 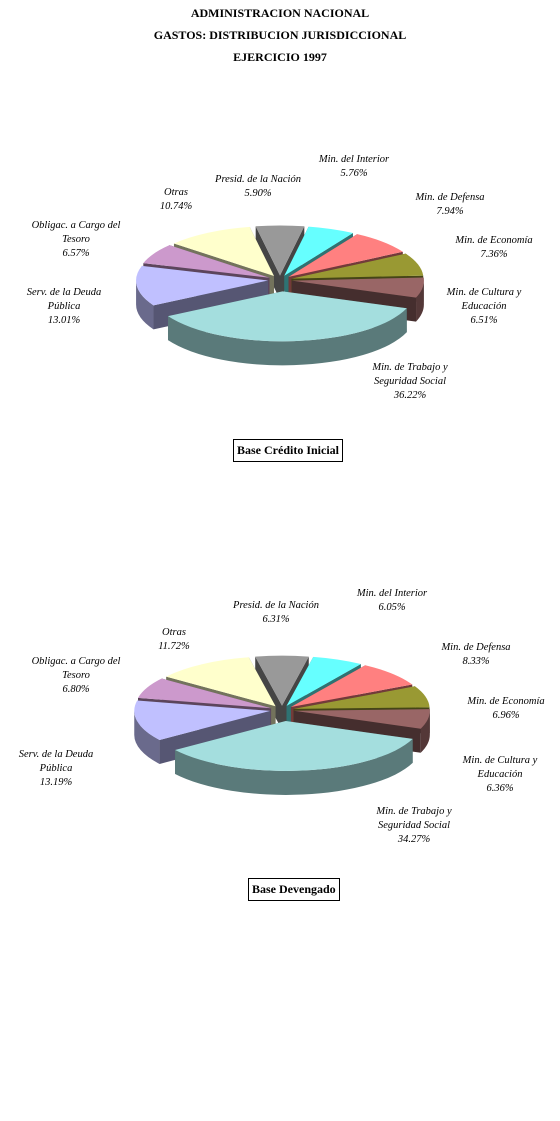 What do you see at coordinates (493, 247) in the screenshot?
I see `slice-label-min-de-economia: Min. de Economía 7.36%` at bounding box center [493, 247].